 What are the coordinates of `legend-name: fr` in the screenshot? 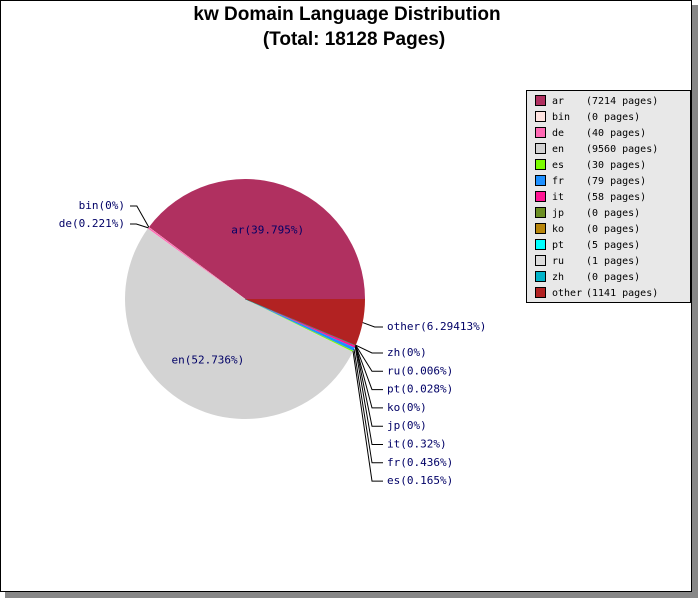 It's located at (558, 181).